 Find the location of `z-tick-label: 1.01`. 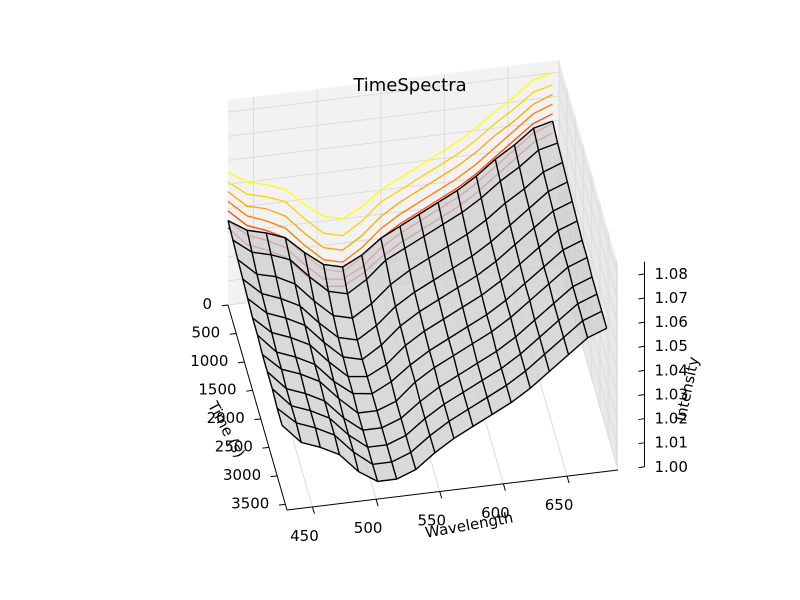

z-tick-label: 1.01 is located at coordinates (670, 443).